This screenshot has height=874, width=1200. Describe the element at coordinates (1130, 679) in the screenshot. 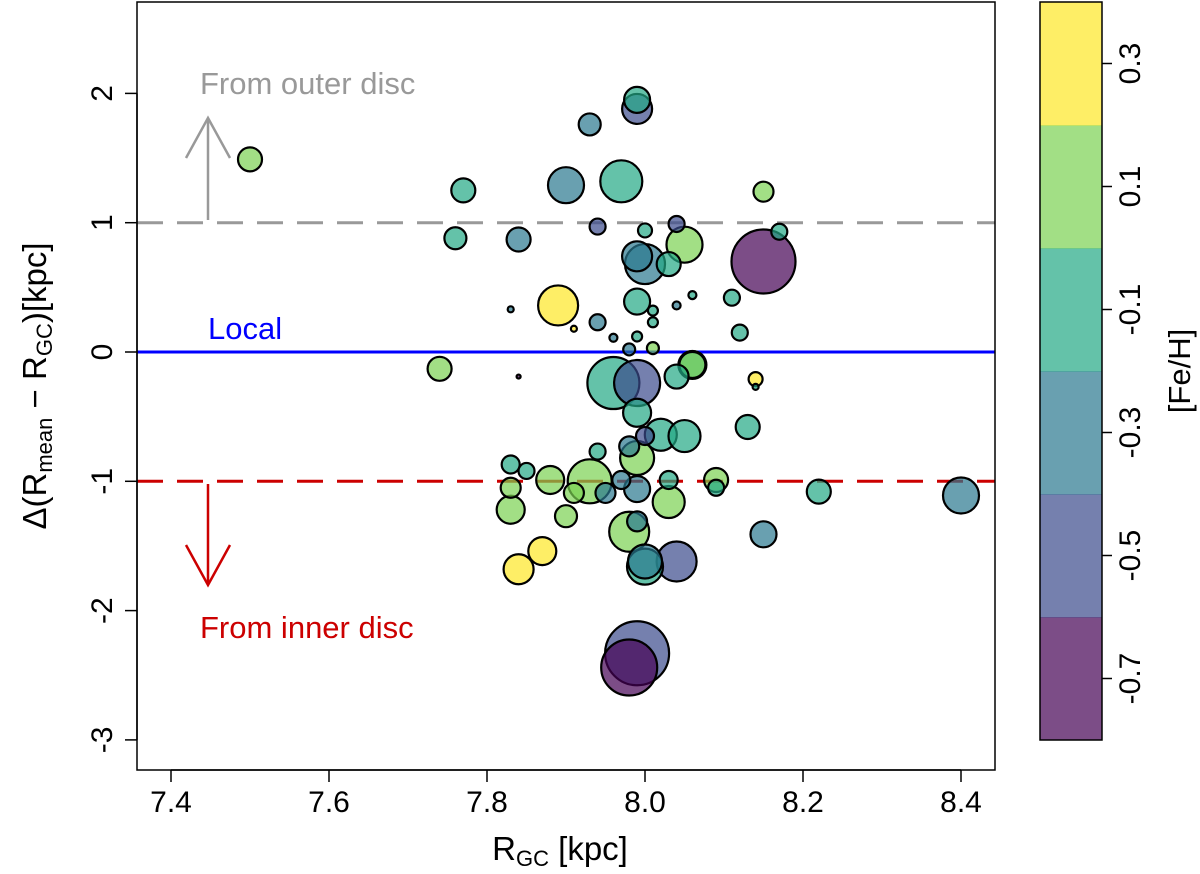

I see `colorbar-tick-label: -0.7` at that location.